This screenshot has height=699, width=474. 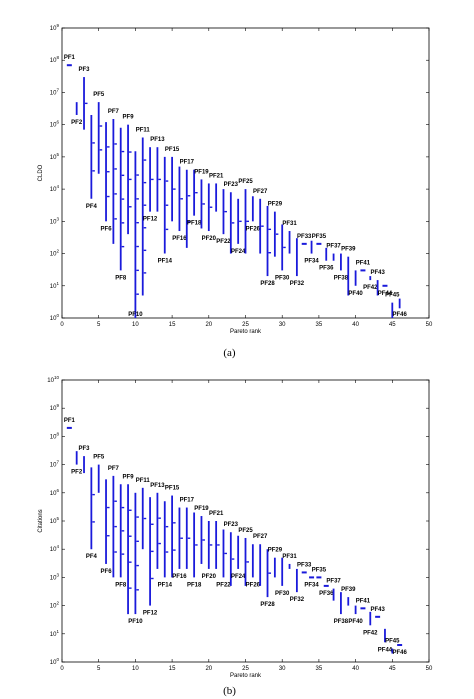 I want to click on front-label-pf35: PF35, so click(x=319, y=570).